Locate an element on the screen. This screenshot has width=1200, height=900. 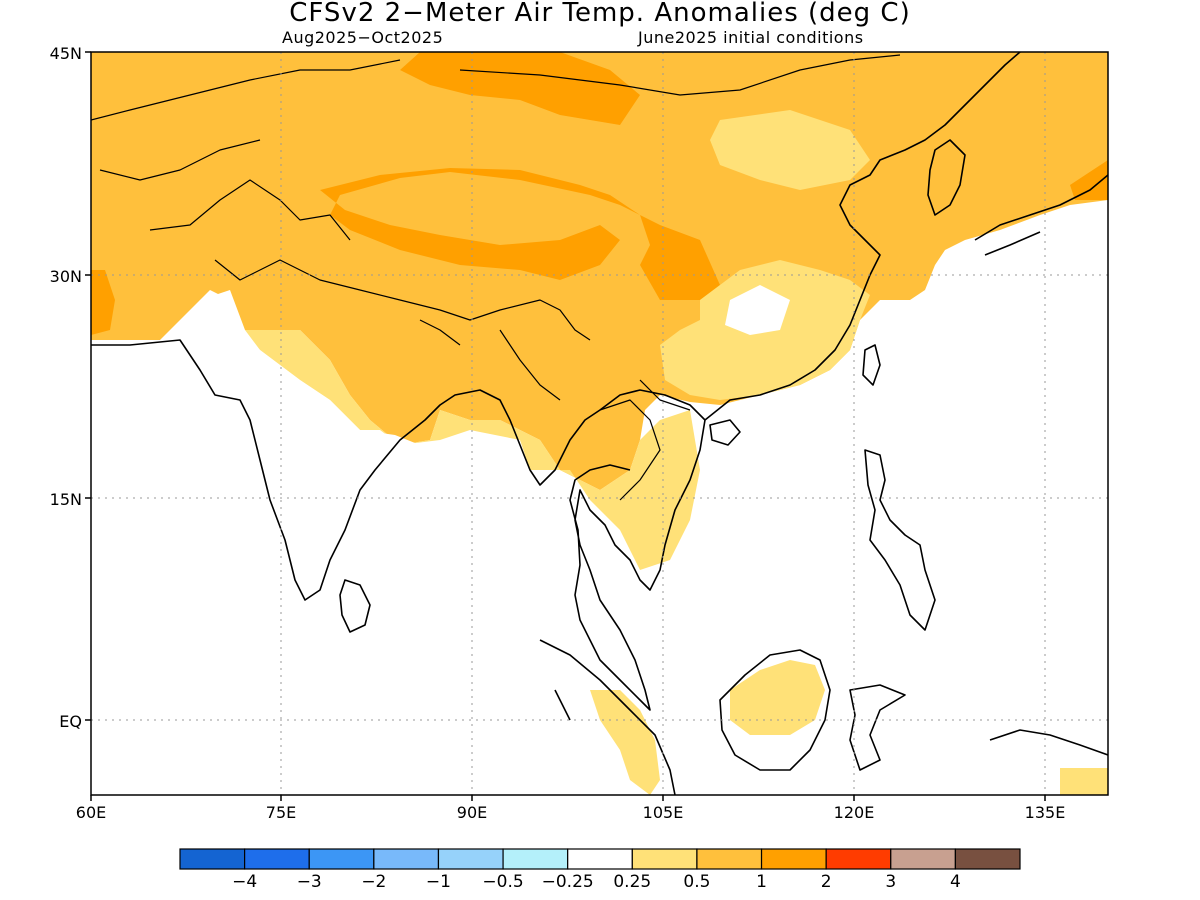
anomaly-region-neutral-india is located at coordinates (260, 485).